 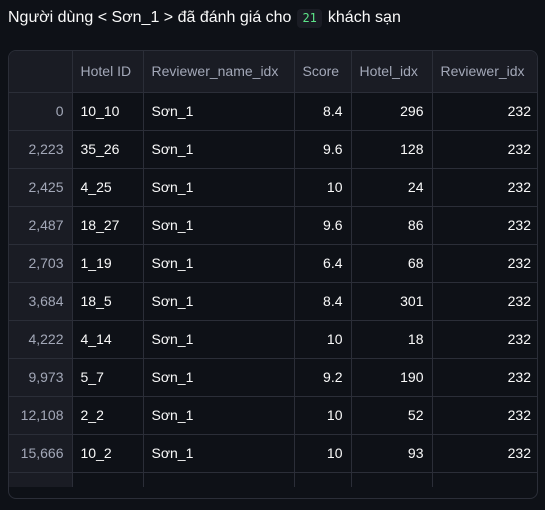 I want to click on table-row: 12,108 2_2 Sơn_1 10 52 232, so click(x=273, y=415).